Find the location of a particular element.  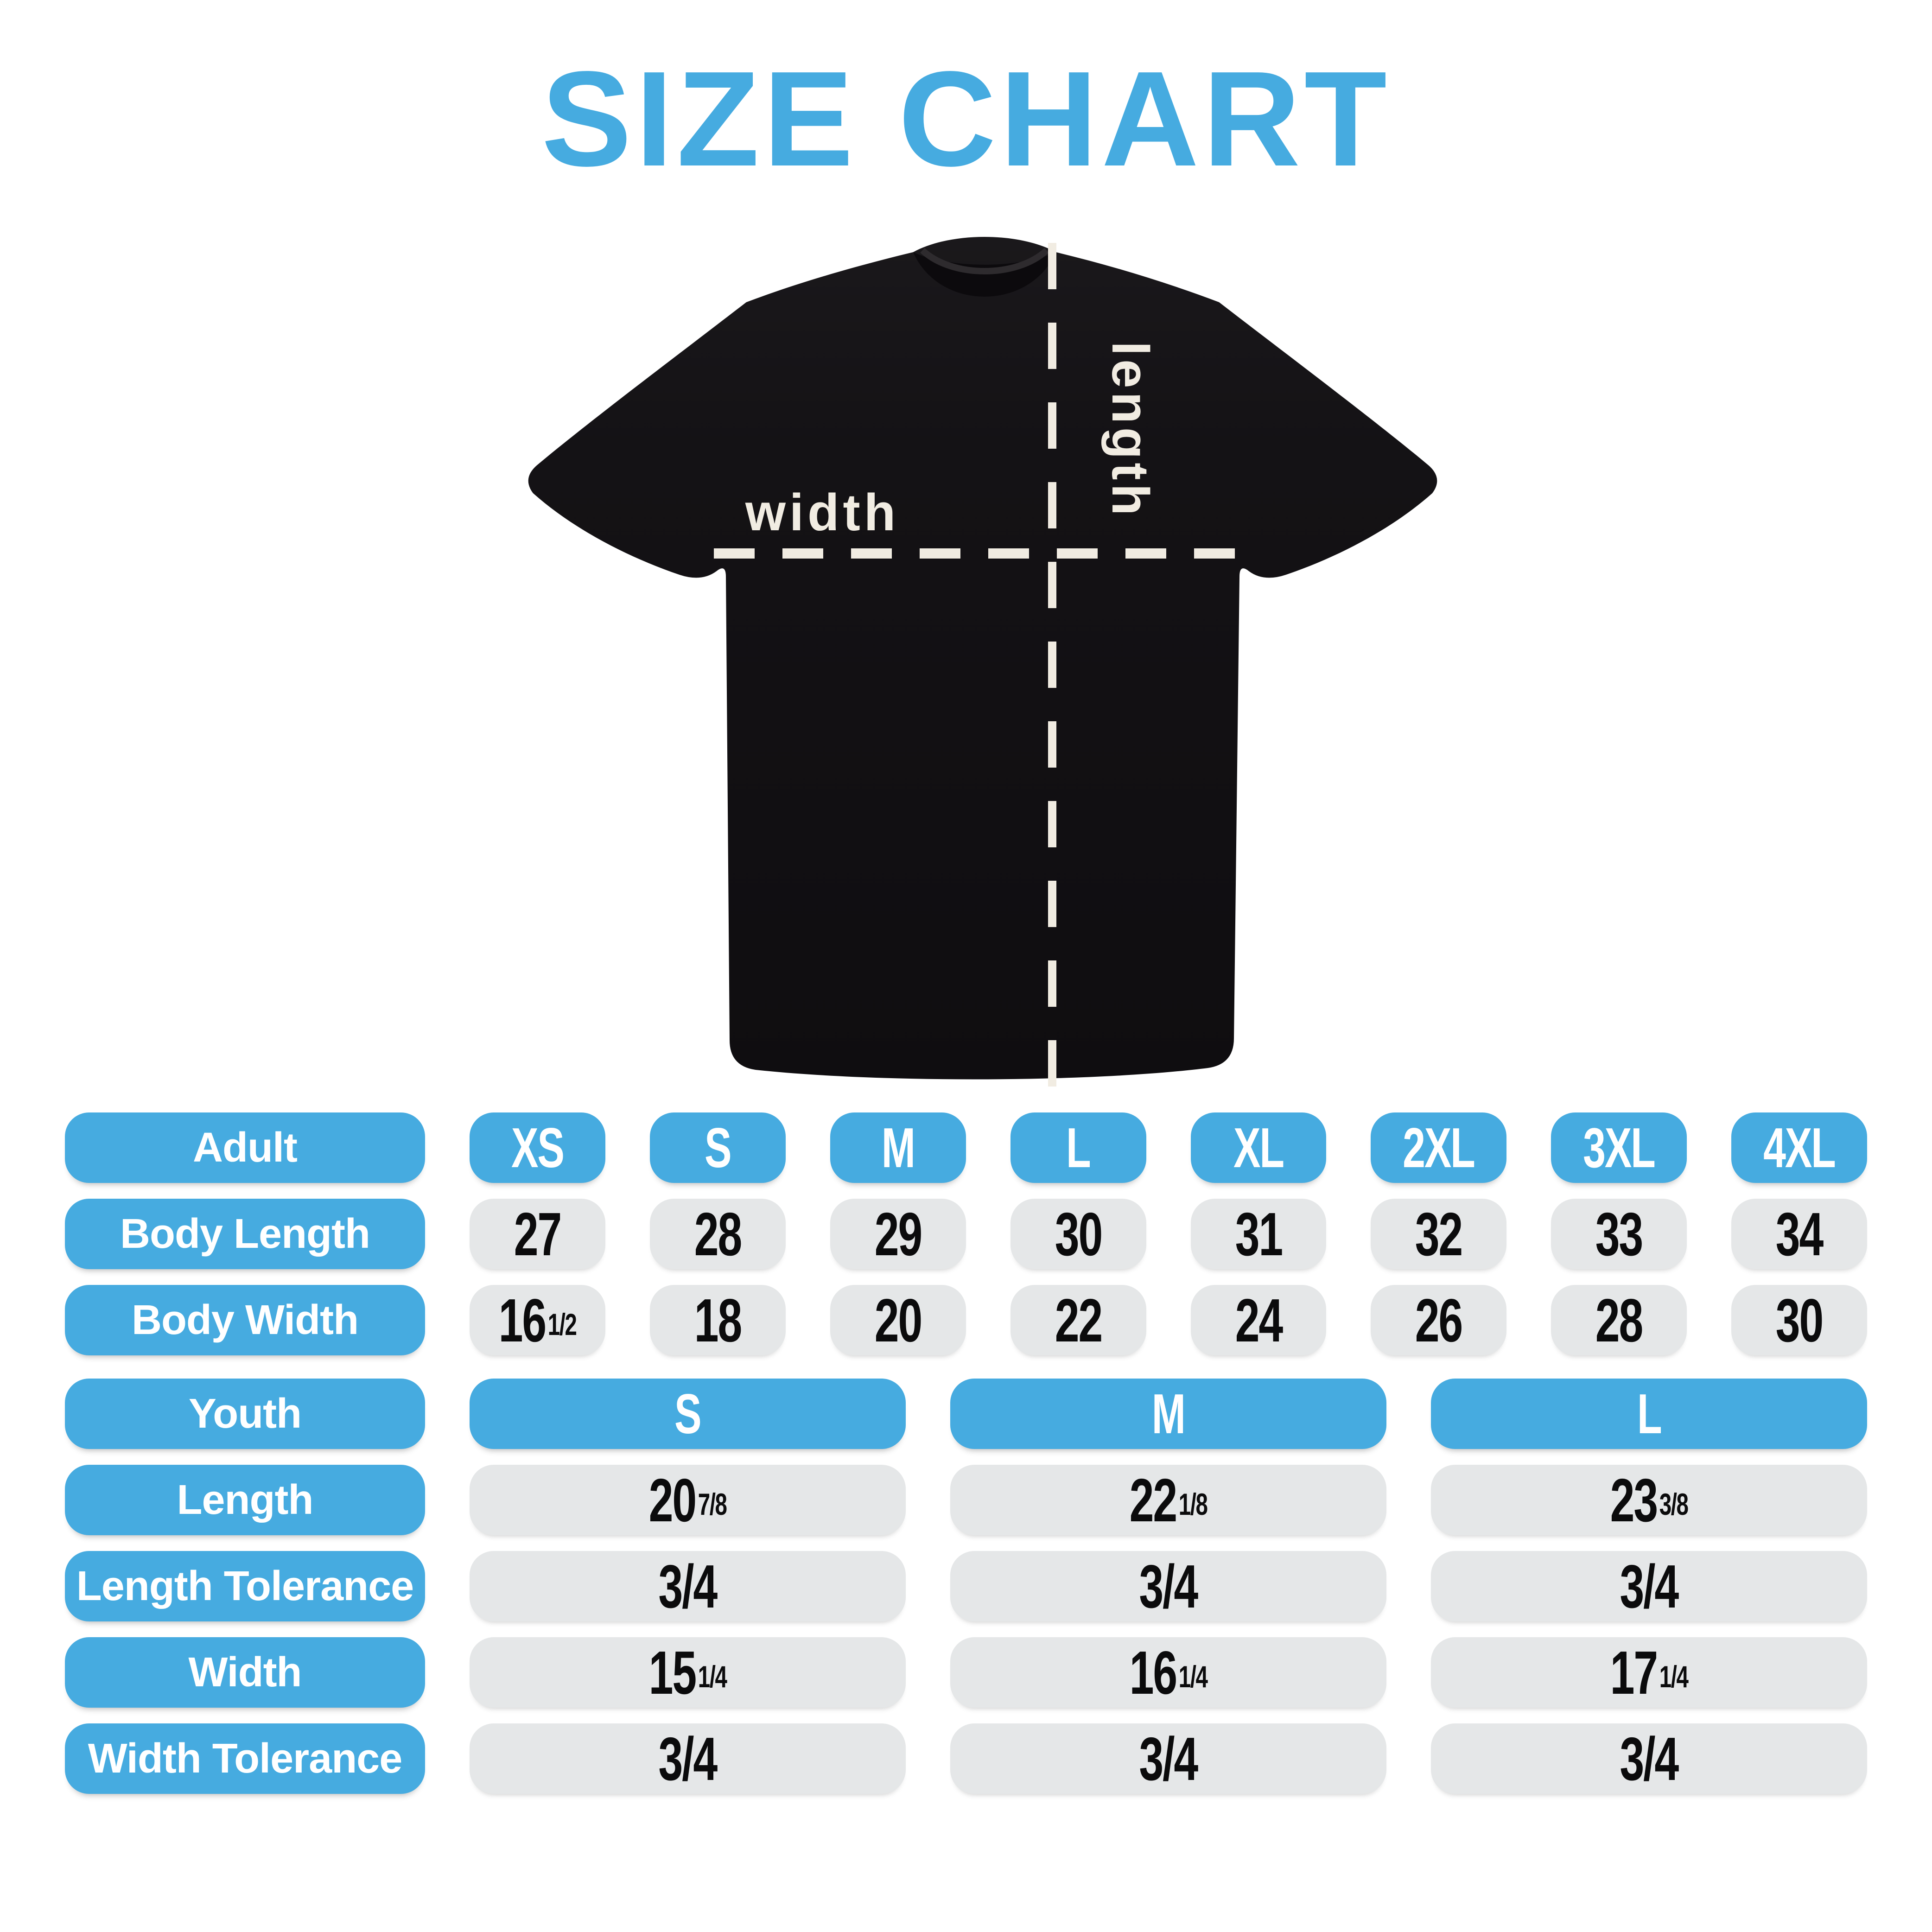

fraction: 1/2 is located at coordinates (562, 1324).